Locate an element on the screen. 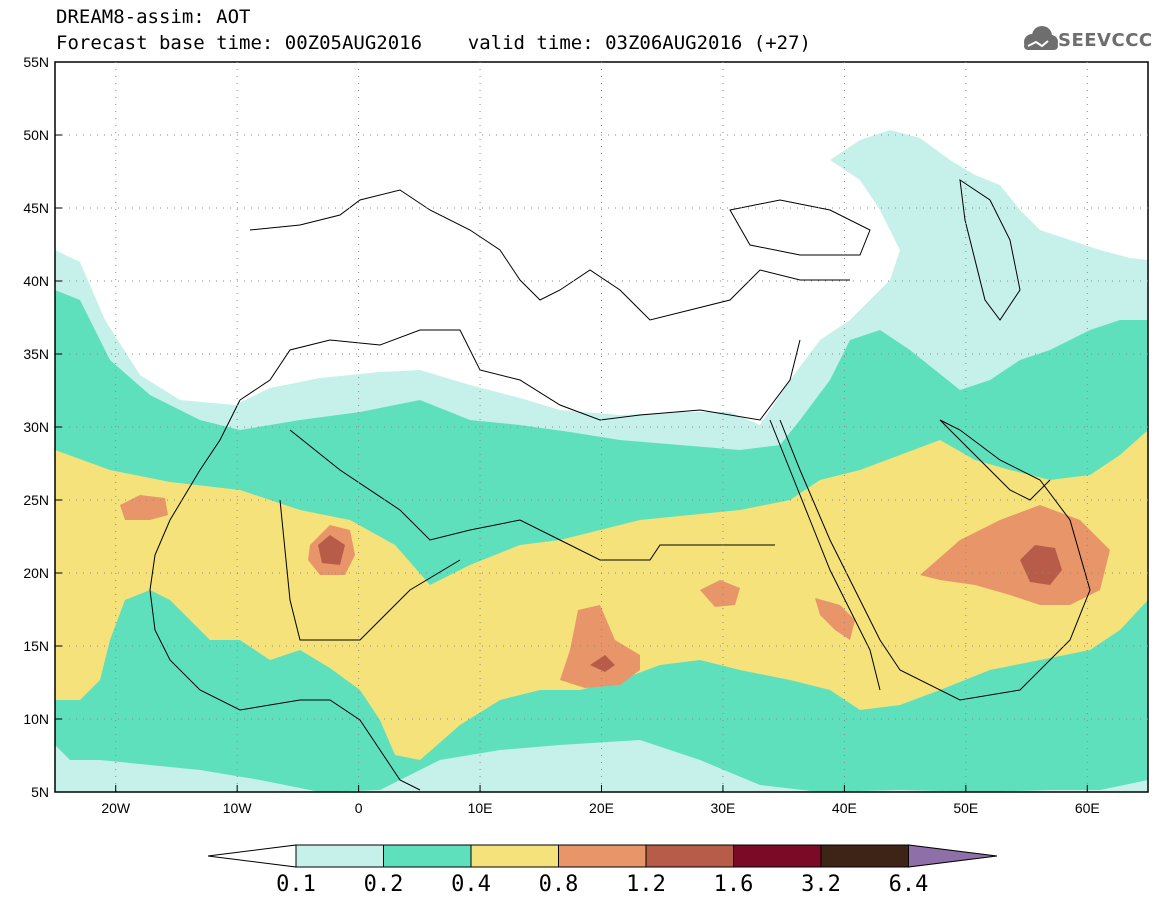  colorbar-label: 6.4 is located at coordinates (908, 884).